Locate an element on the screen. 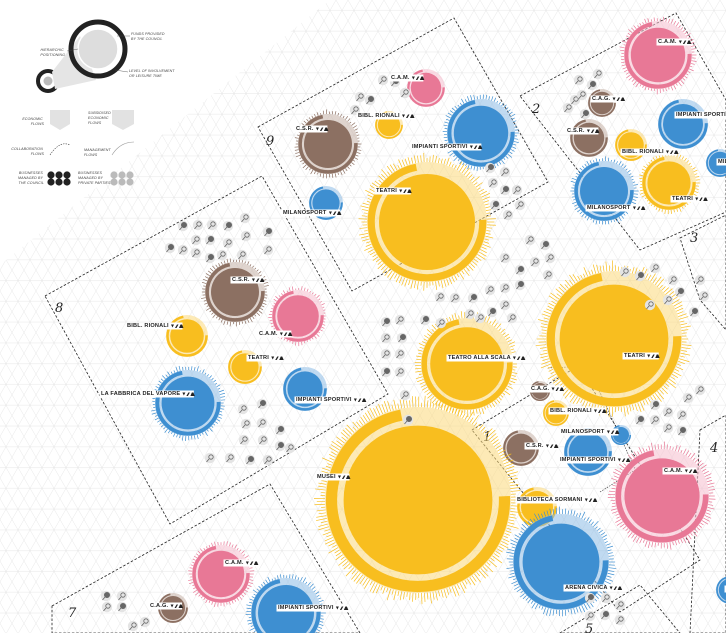  legend-big-circle-core is located at coordinates (98, 49).